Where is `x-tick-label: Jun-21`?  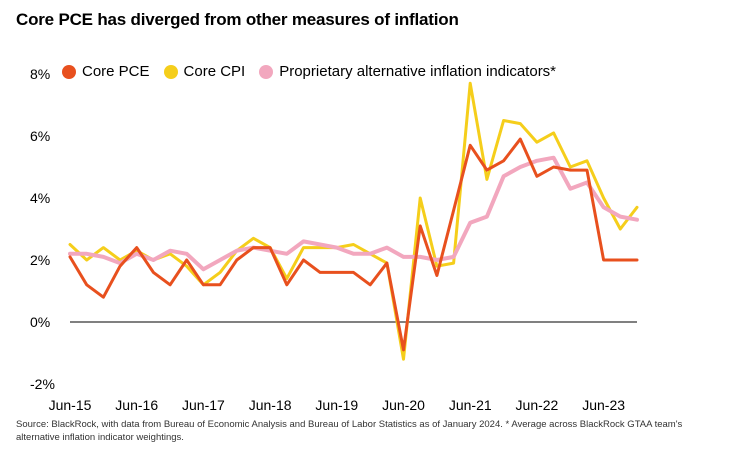 x-tick-label: Jun-21 is located at coordinates (470, 405).